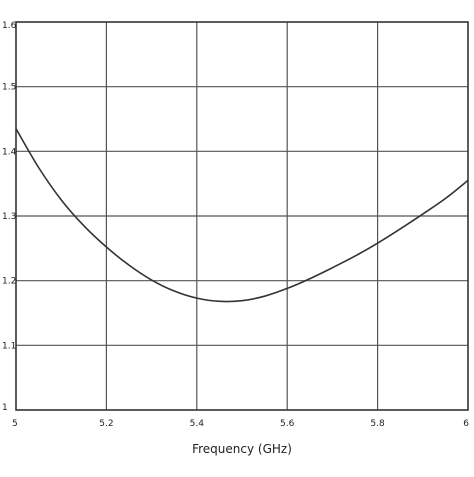  I want to click on x-tick-label: 5.8, so click(377, 424).